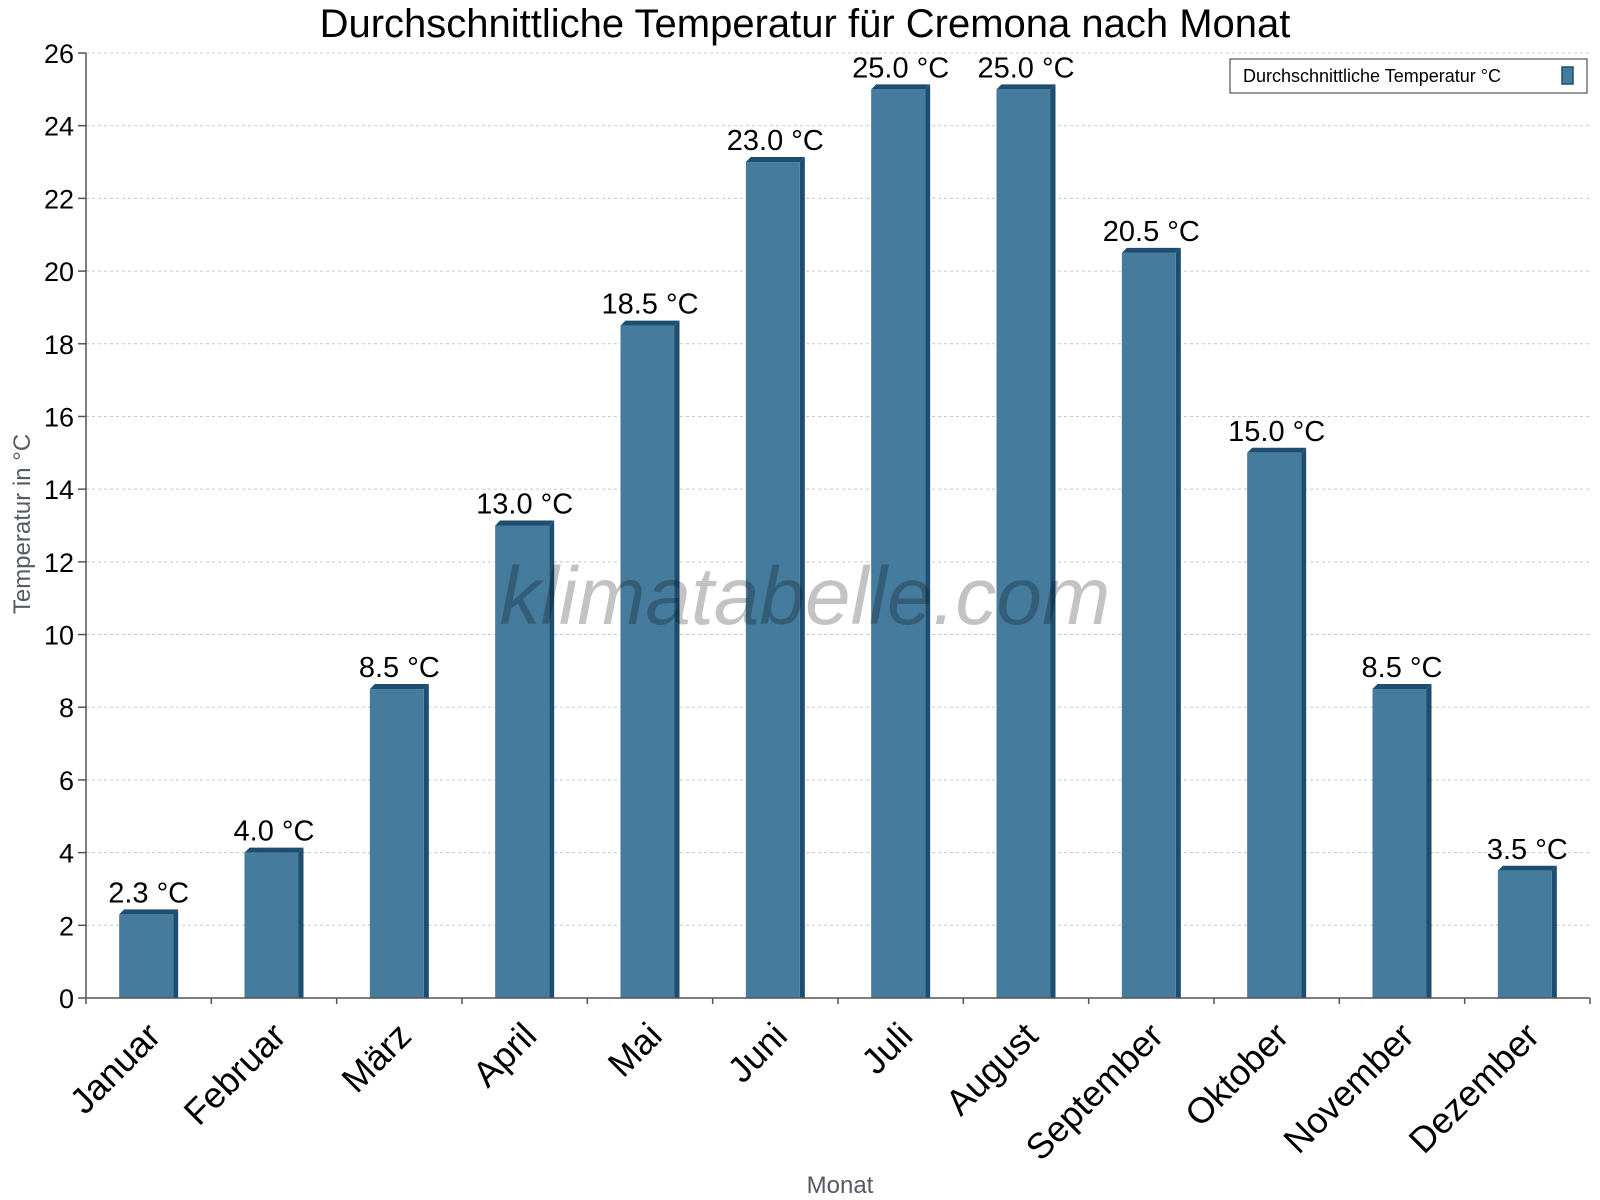  Describe the element at coordinates (1276, 432) in the screenshot. I see `value-label: 15.0 °C` at that location.